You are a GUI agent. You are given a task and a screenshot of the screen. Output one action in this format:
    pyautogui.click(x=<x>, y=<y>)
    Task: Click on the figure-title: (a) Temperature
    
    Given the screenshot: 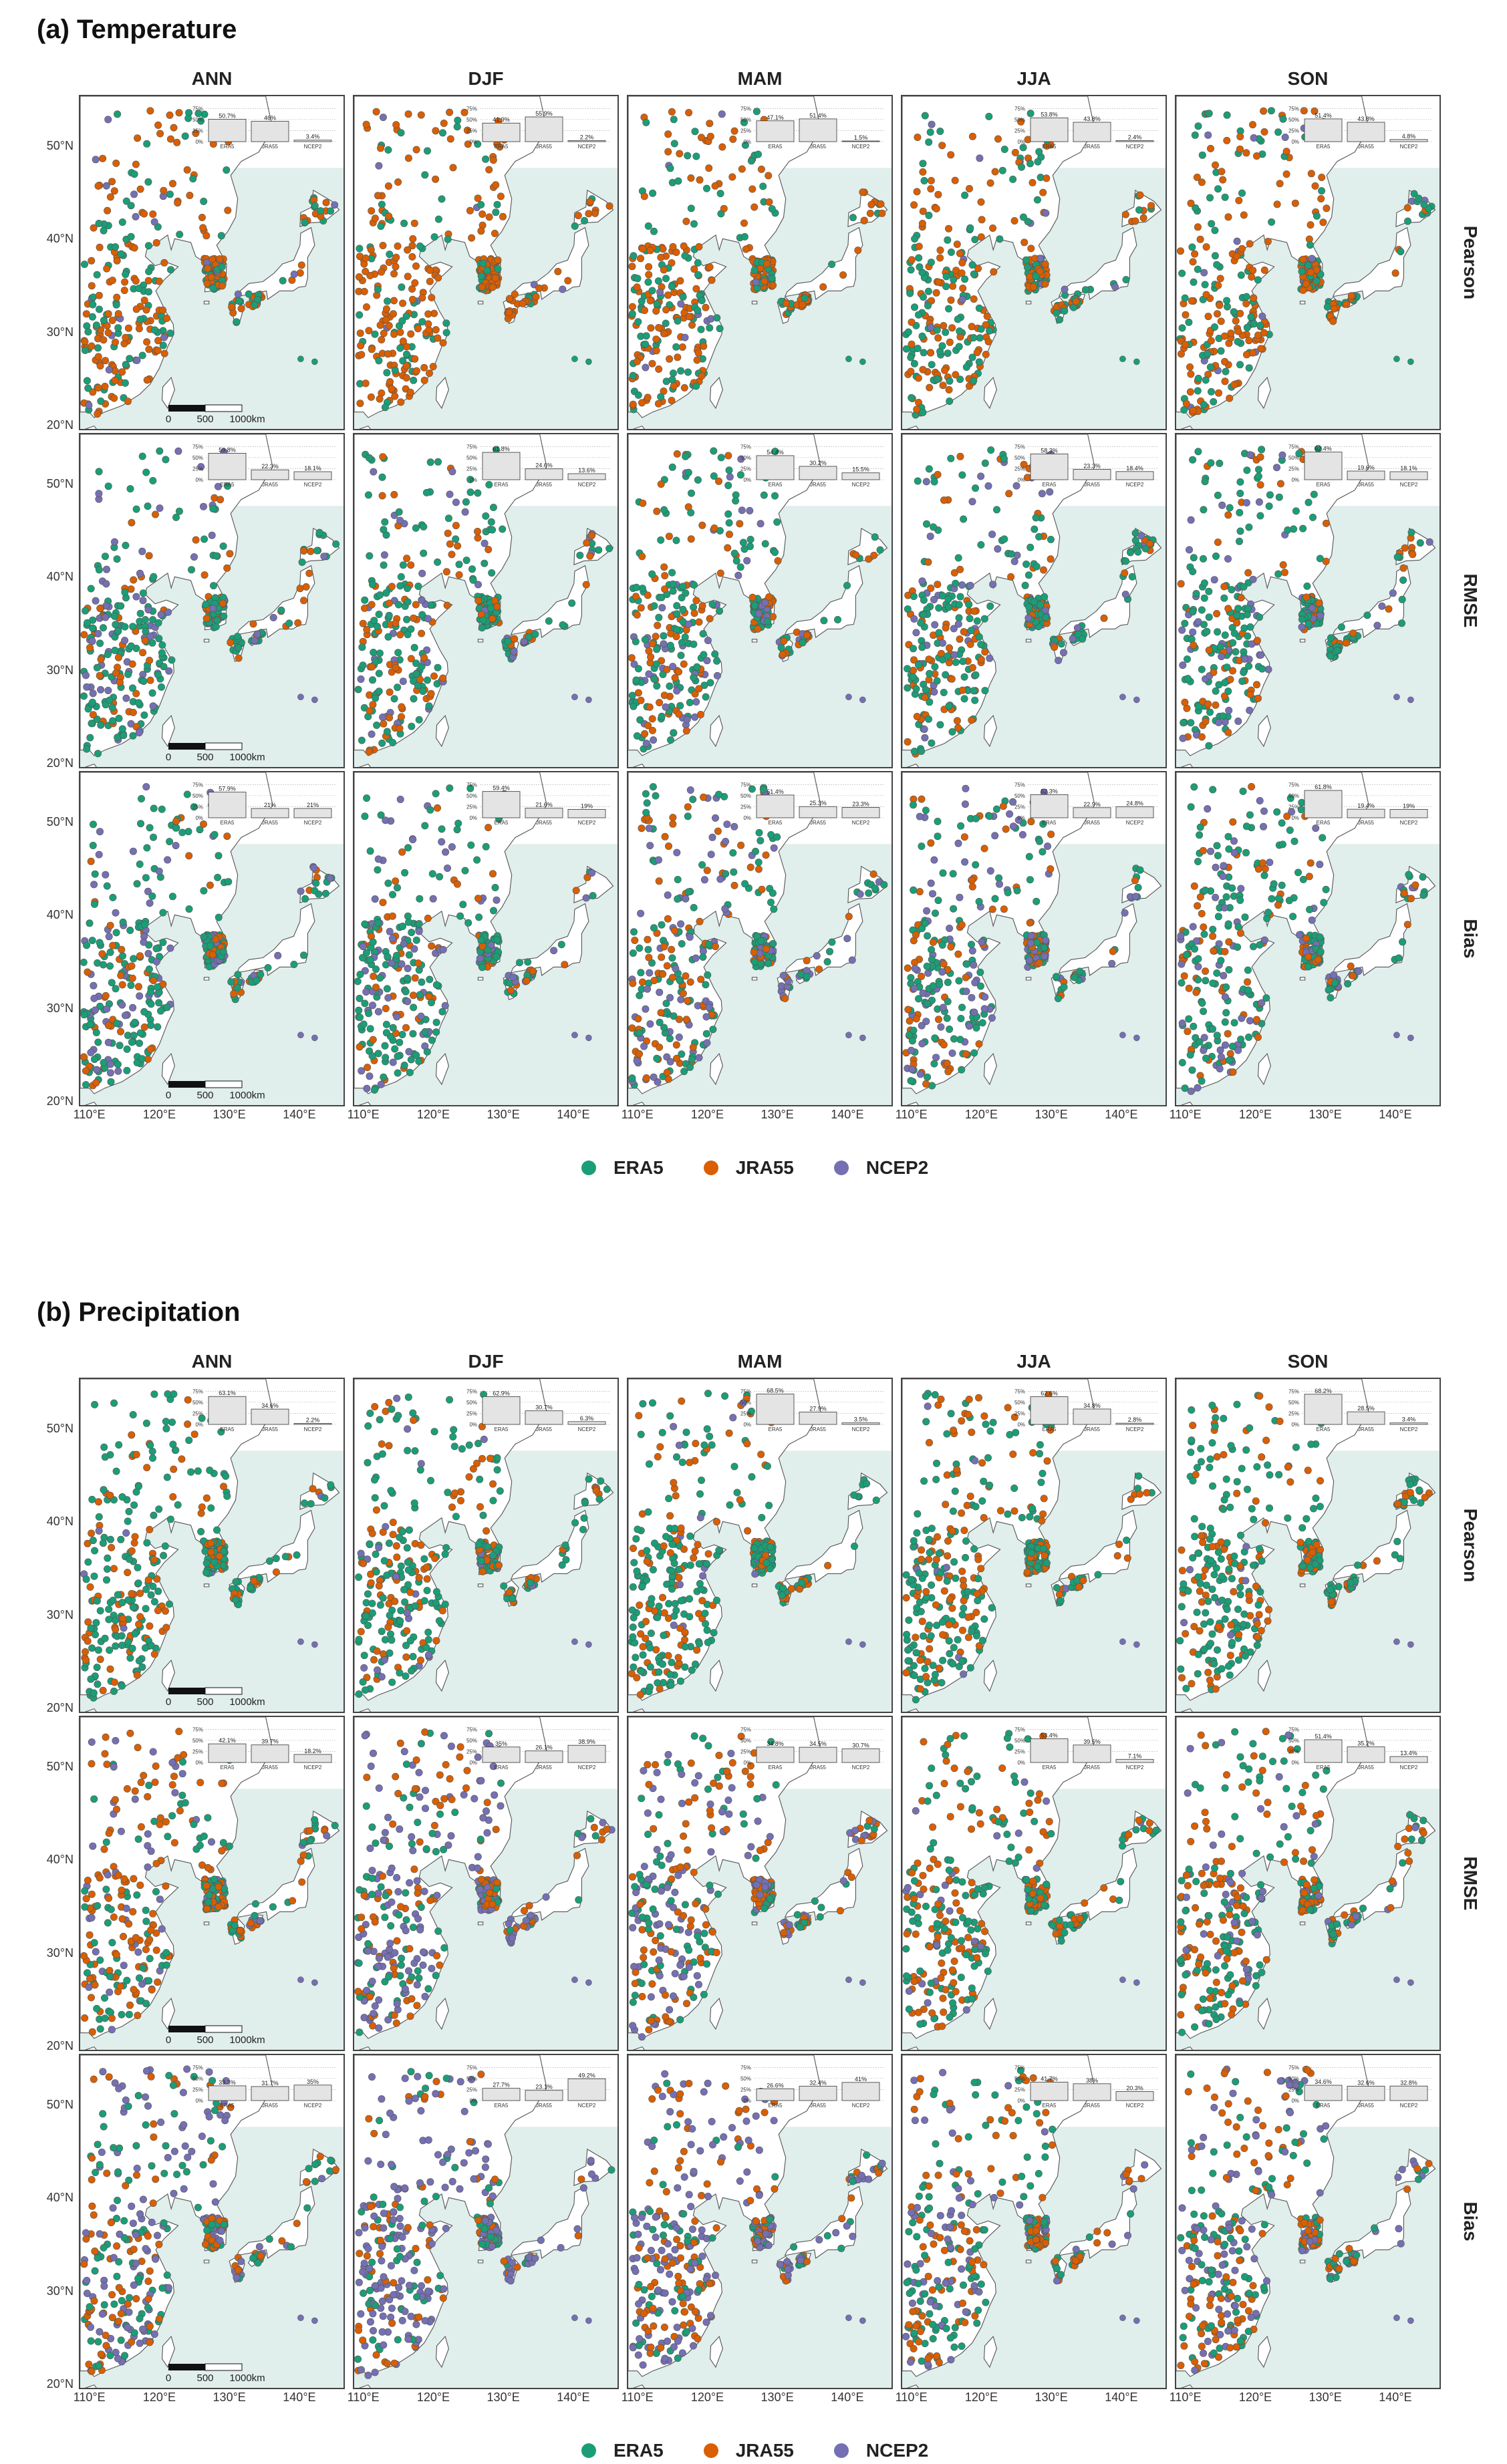 What is the action you would take?
    pyautogui.click(x=137, y=30)
    